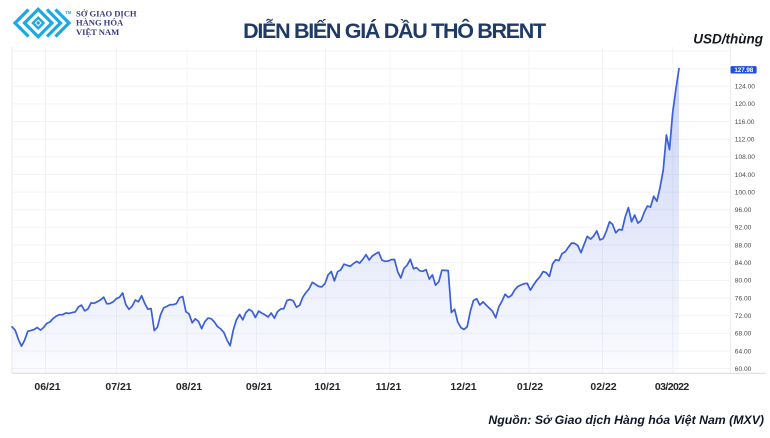 Image resolution: width=770 pixels, height=438 pixels. I want to click on svg-text: 92.00, so click(743, 228).